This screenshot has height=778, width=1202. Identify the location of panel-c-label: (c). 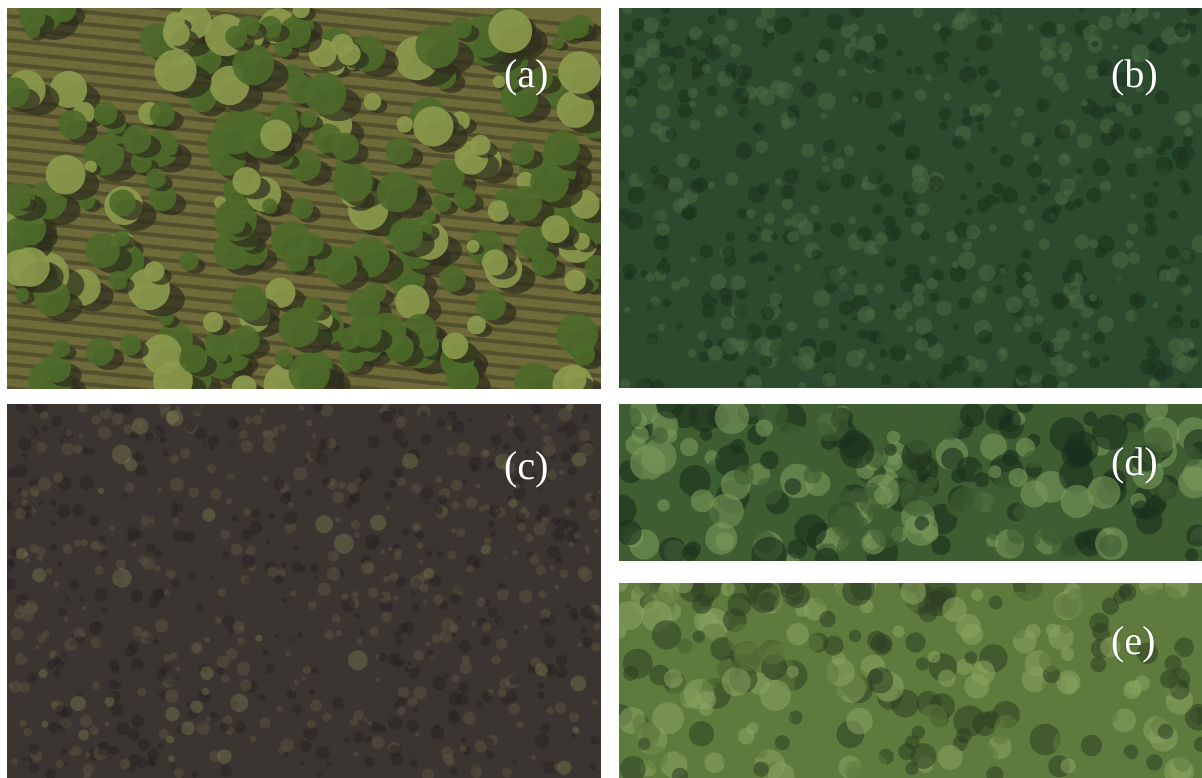
(526, 465).